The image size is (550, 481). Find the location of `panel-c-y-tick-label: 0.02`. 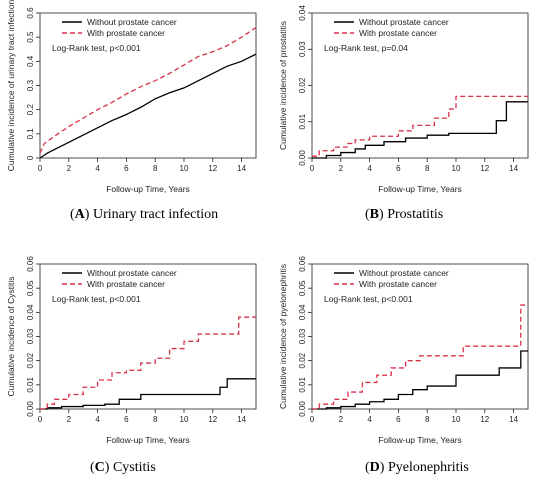

panel-c-y-tick-label: 0.02 is located at coordinates (30, 360).